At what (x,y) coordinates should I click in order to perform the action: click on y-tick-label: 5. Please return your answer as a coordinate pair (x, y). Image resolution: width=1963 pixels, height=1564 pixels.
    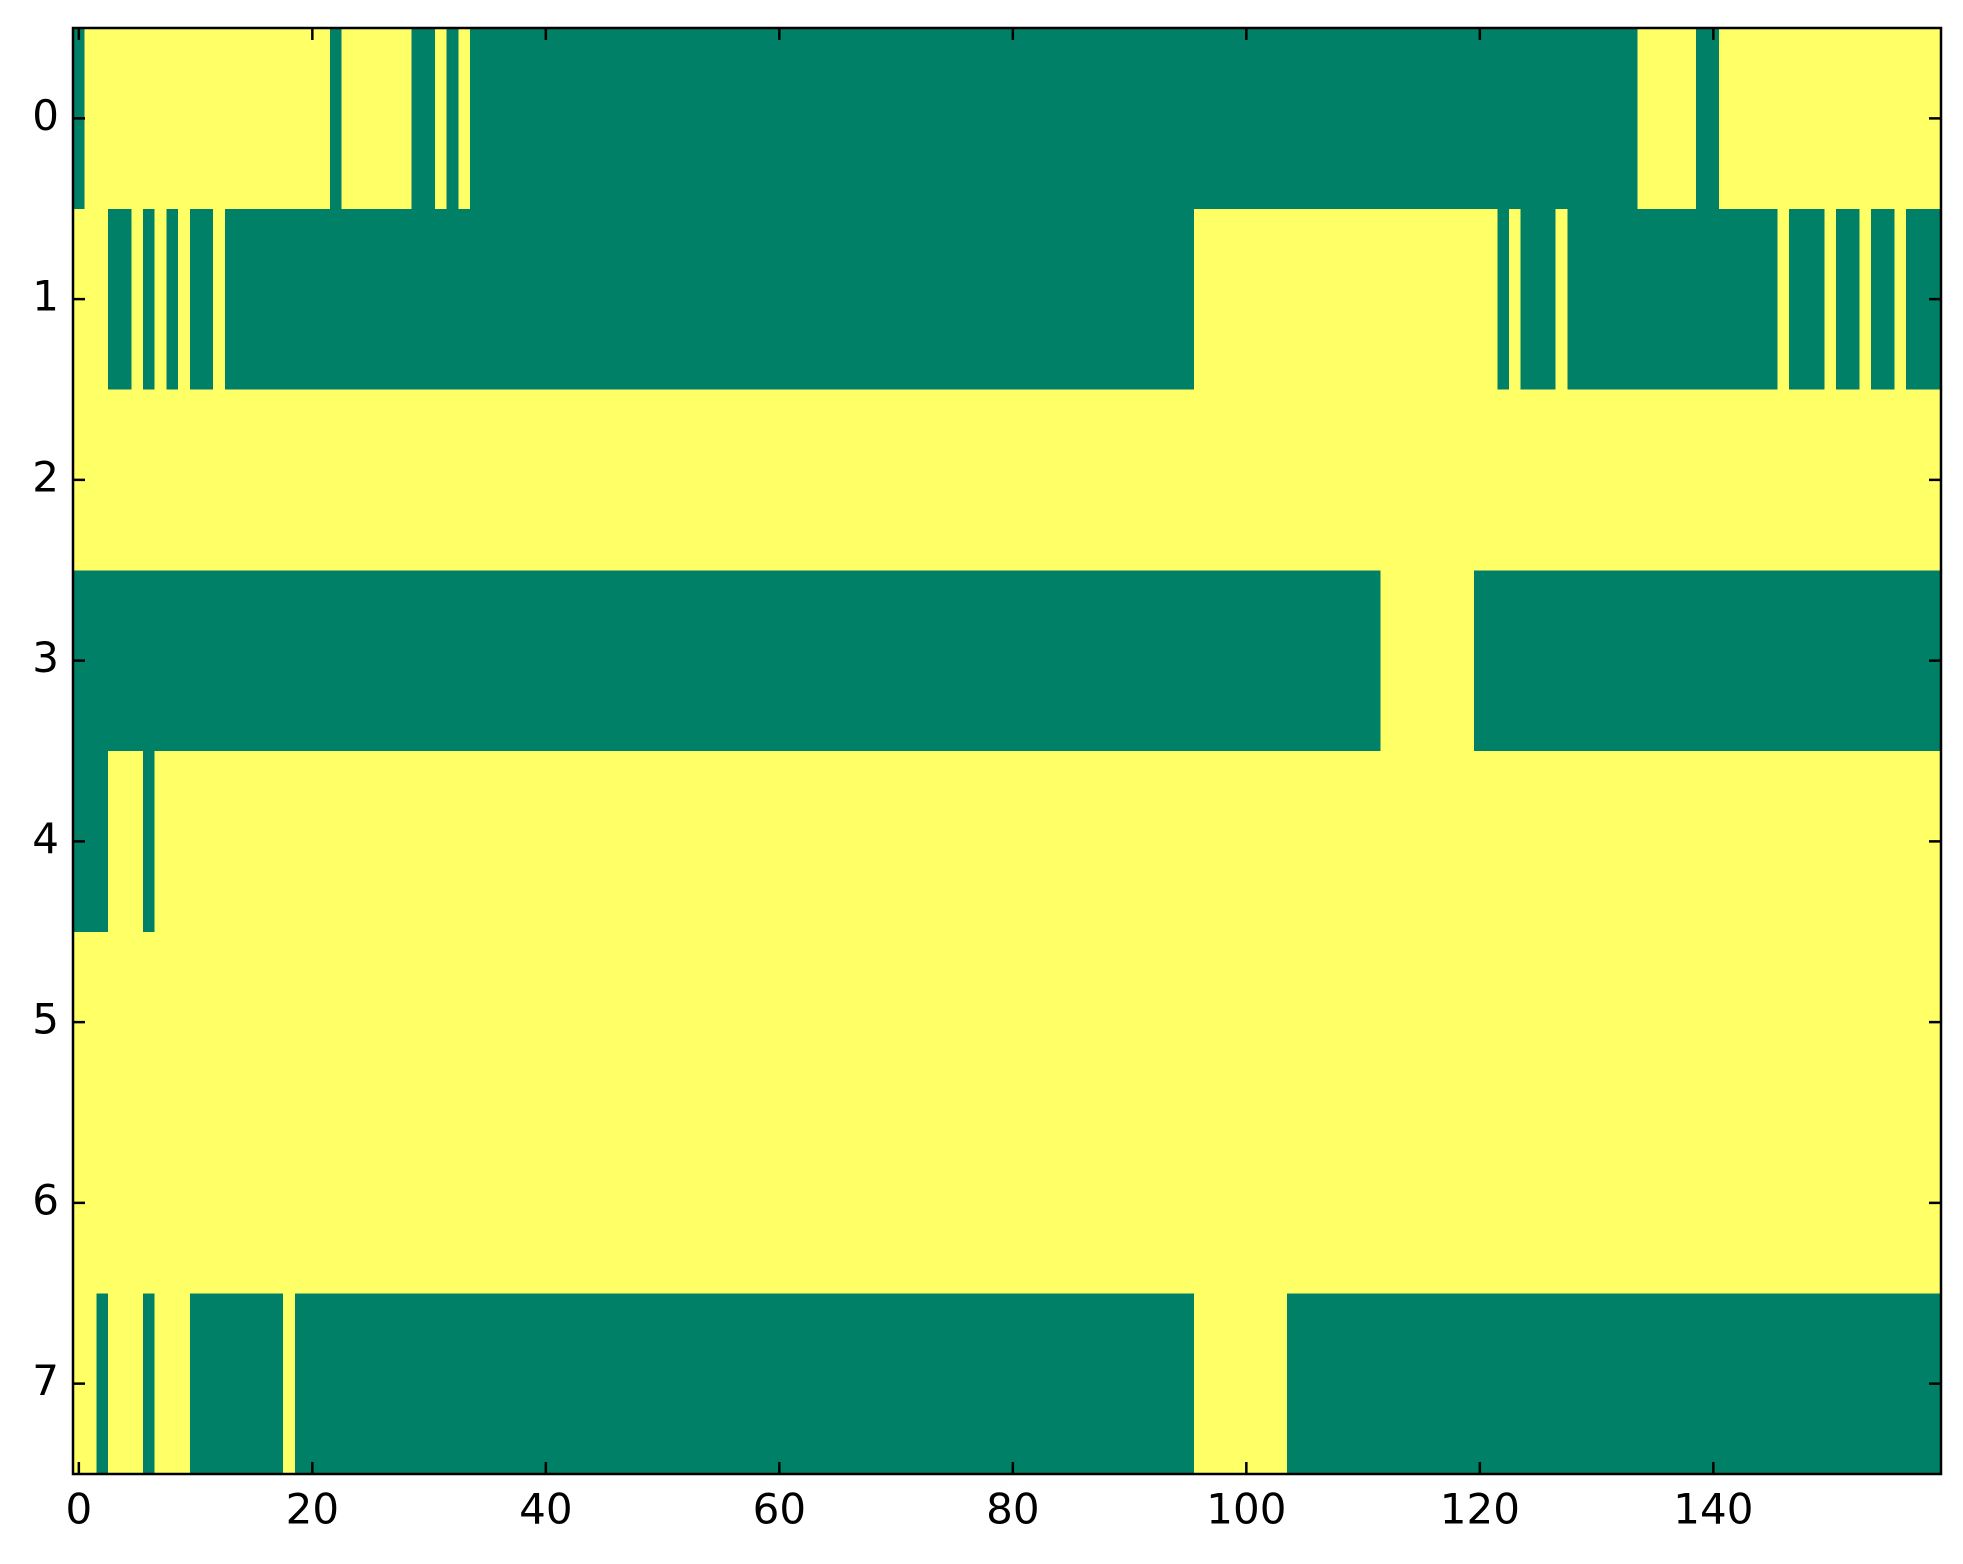
    Looking at the image, I should click on (45, 1019).